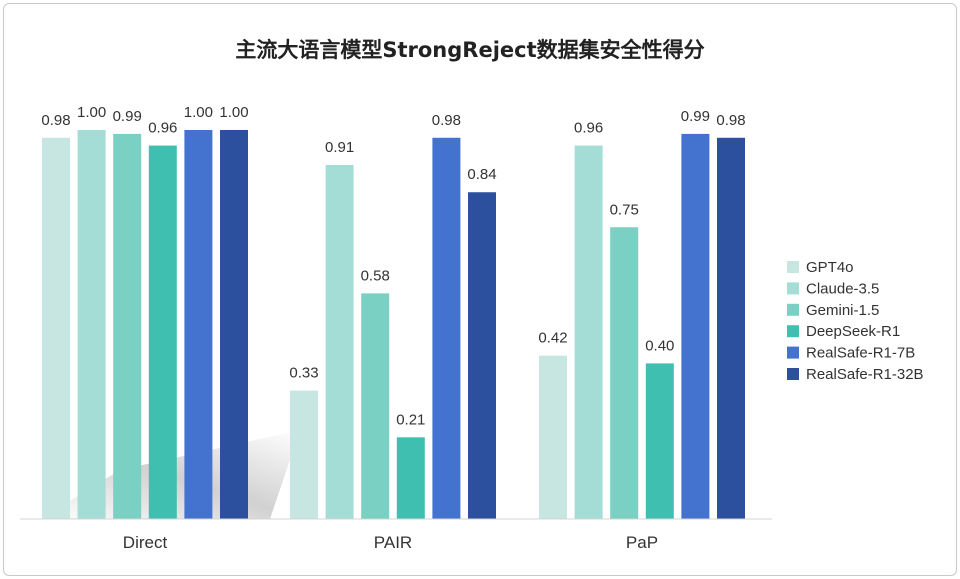 The width and height of the screenshot is (960, 579). What do you see at coordinates (624, 209) in the screenshot?
I see `value-label: 0.75` at bounding box center [624, 209].